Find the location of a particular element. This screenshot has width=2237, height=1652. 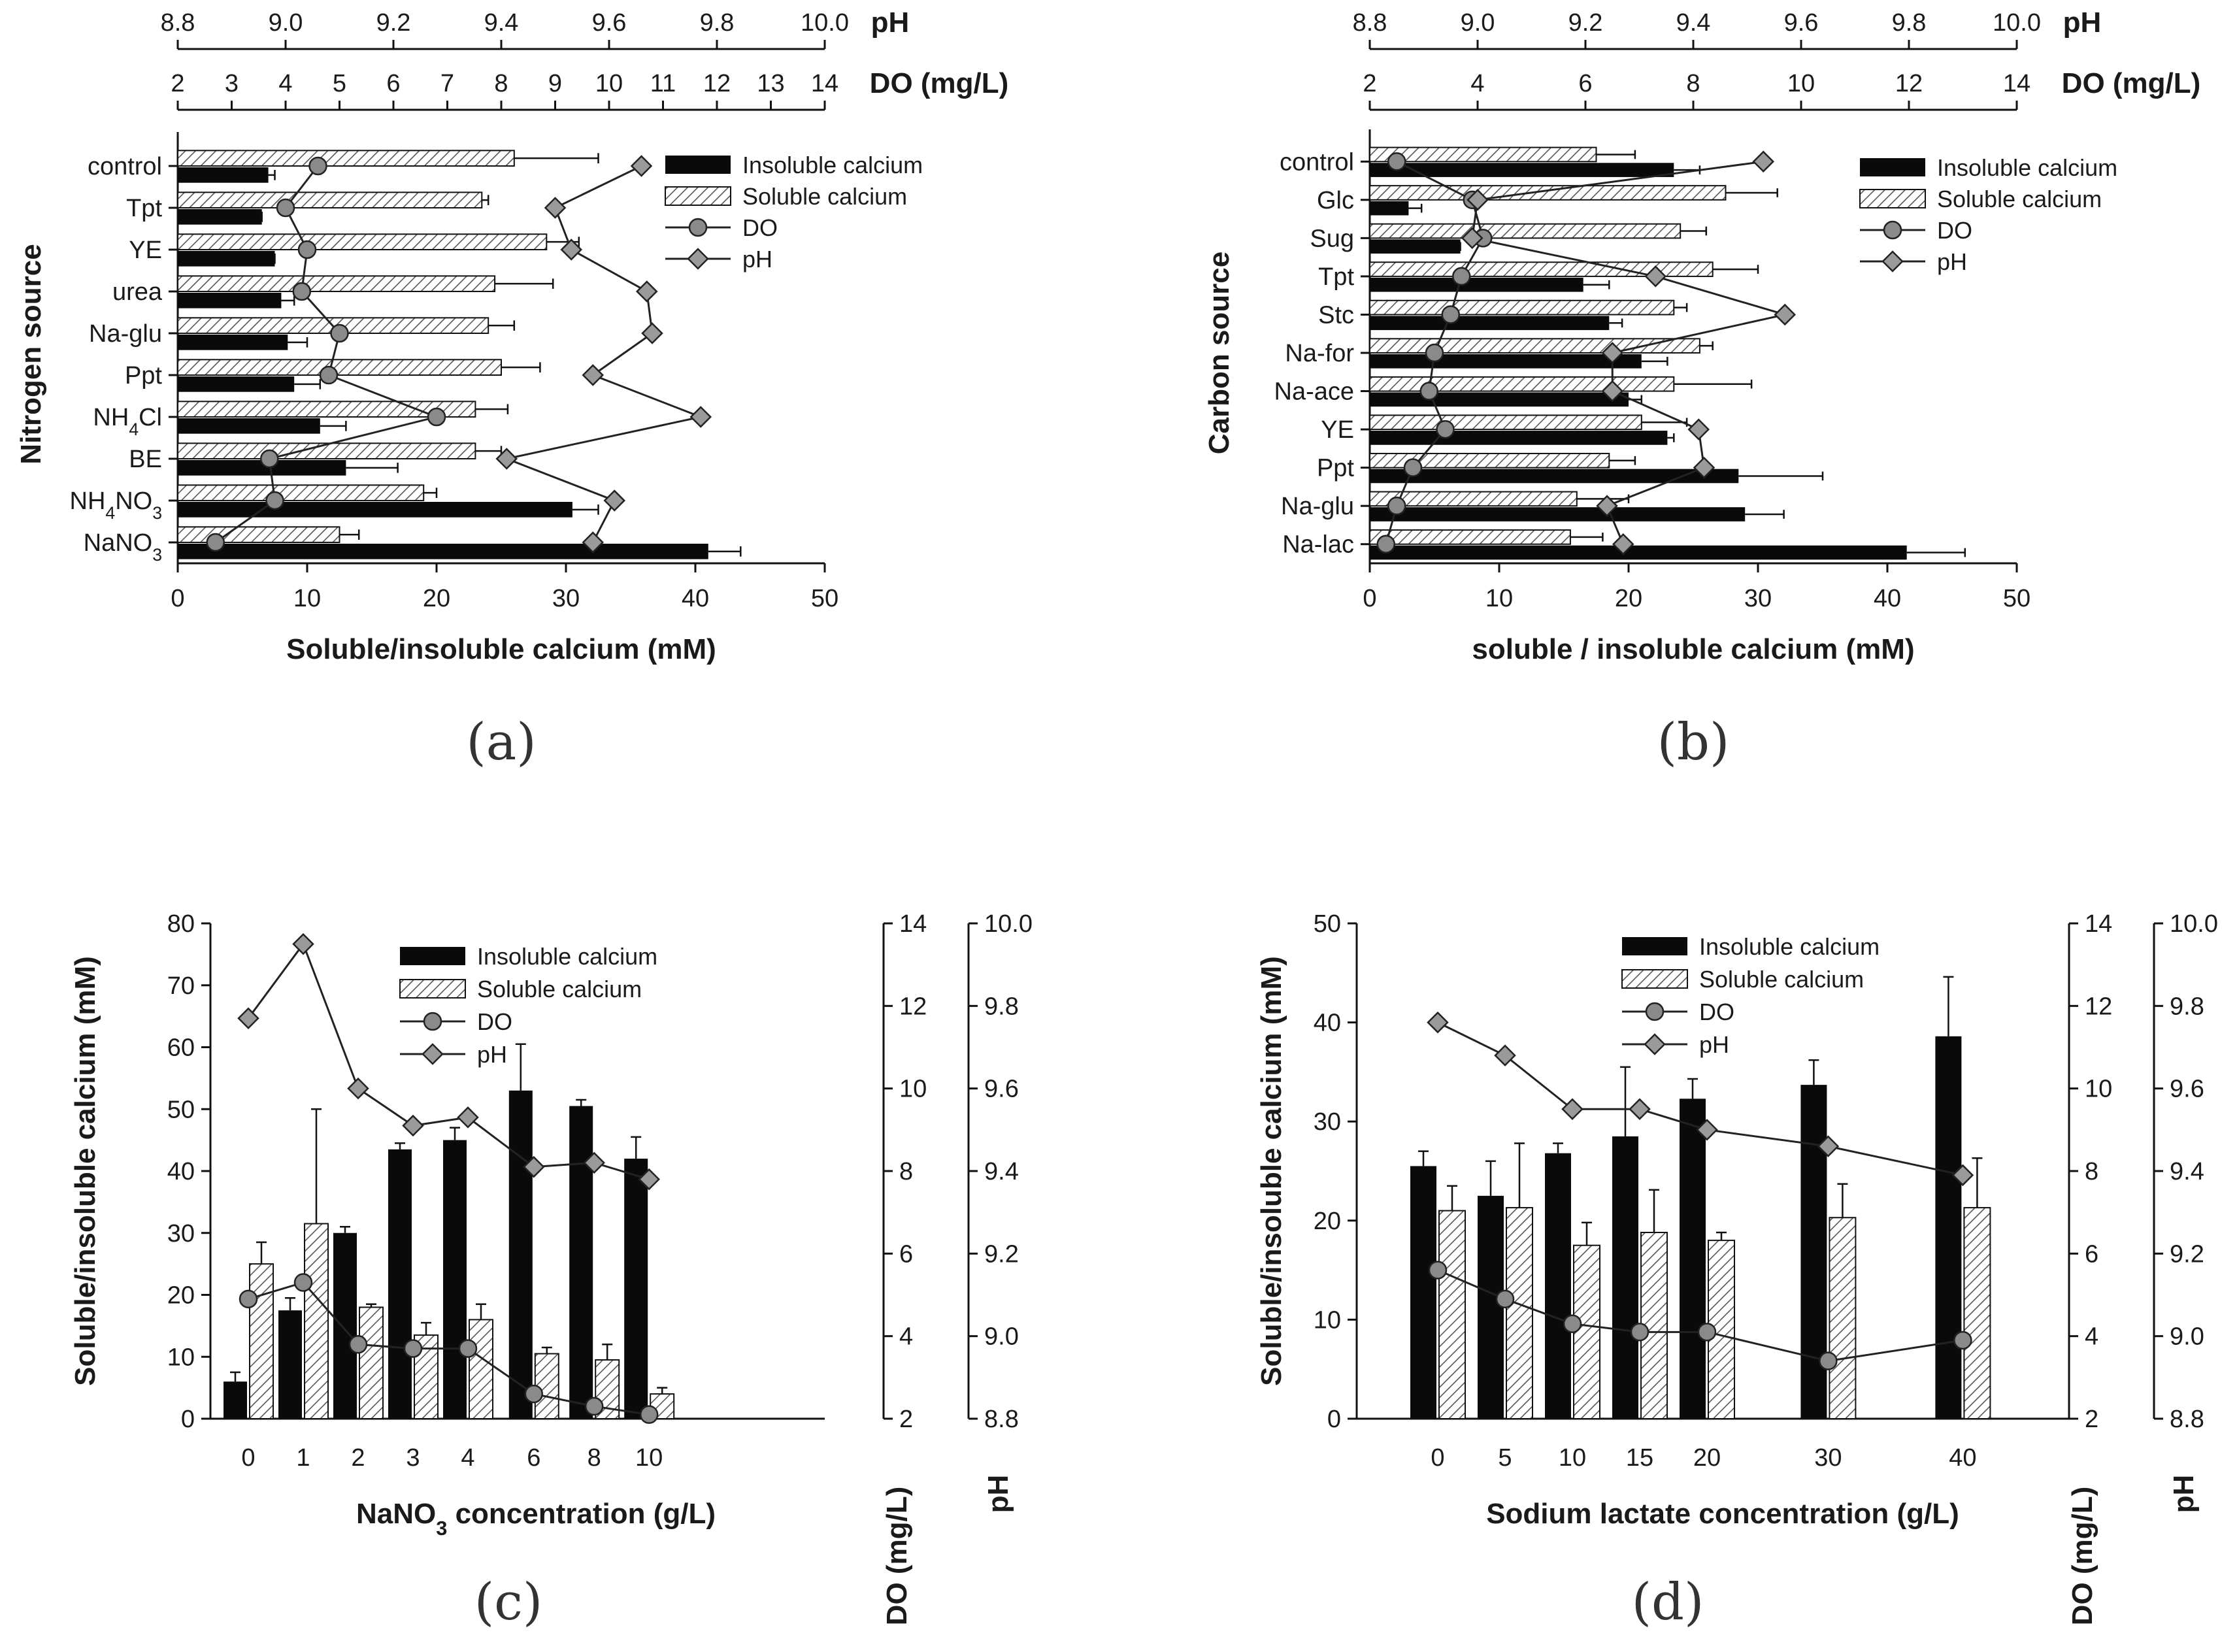

category-label: Sug is located at coordinates (1332, 239).